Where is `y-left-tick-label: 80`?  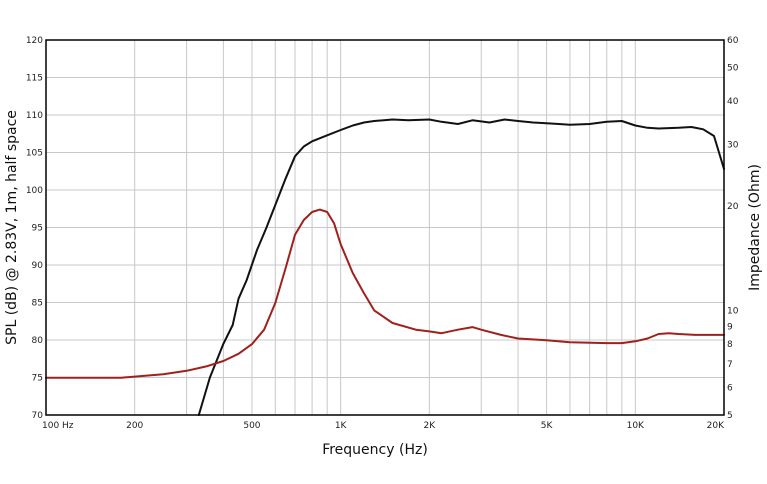
y-left-tick-label: 80 is located at coordinates (38, 341).